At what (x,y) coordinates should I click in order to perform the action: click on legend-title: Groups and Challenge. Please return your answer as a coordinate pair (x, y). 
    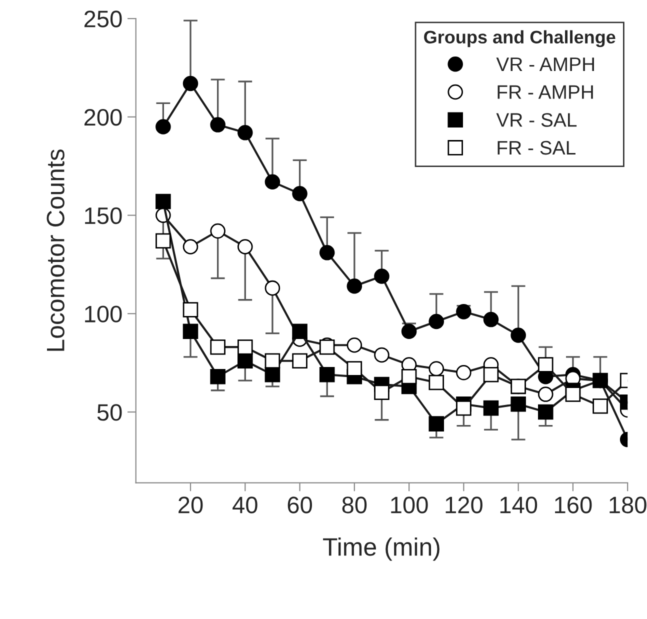
    Looking at the image, I should click on (520, 39).